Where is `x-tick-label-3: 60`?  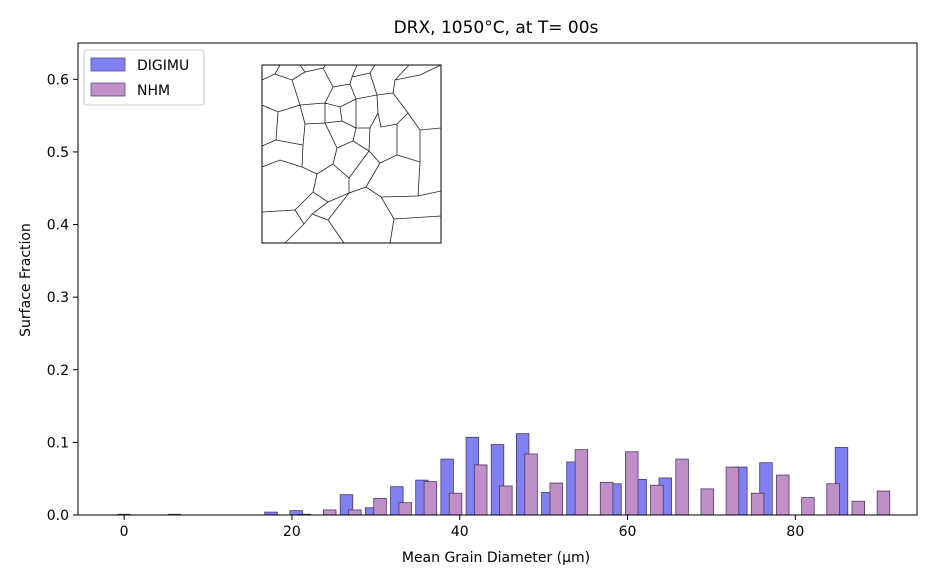 x-tick-label-3: 60 is located at coordinates (628, 532).